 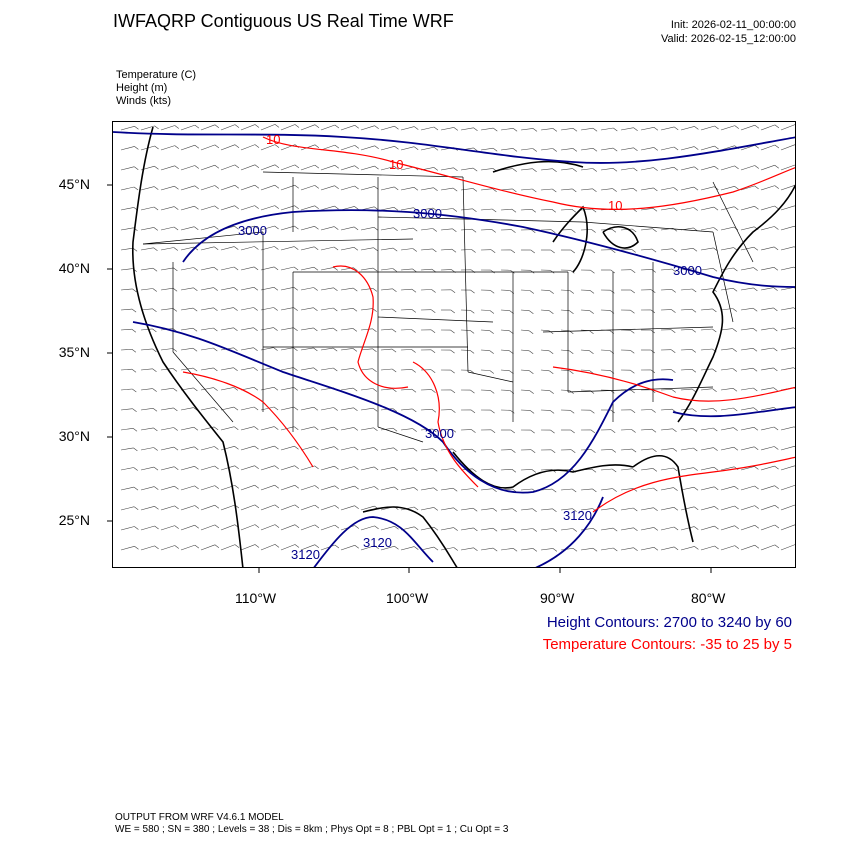 What do you see at coordinates (733, 25) in the screenshot?
I see `init-time: Init: 2026-02-11_00:00:00` at bounding box center [733, 25].